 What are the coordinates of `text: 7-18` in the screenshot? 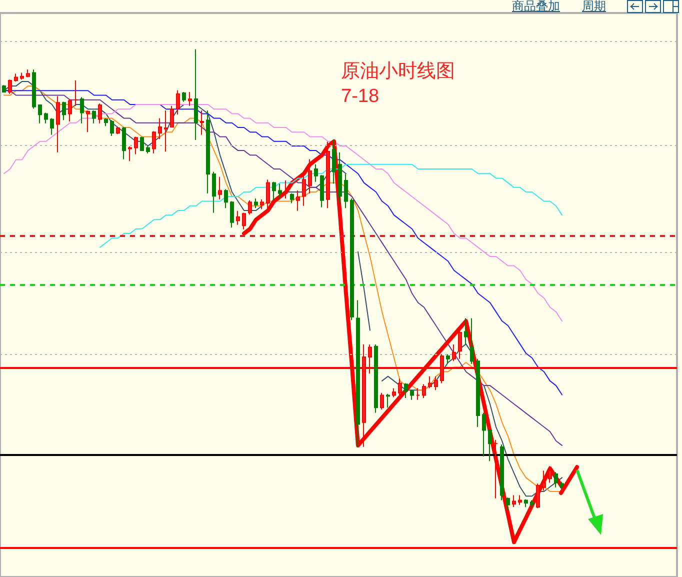 It's located at (360, 96).